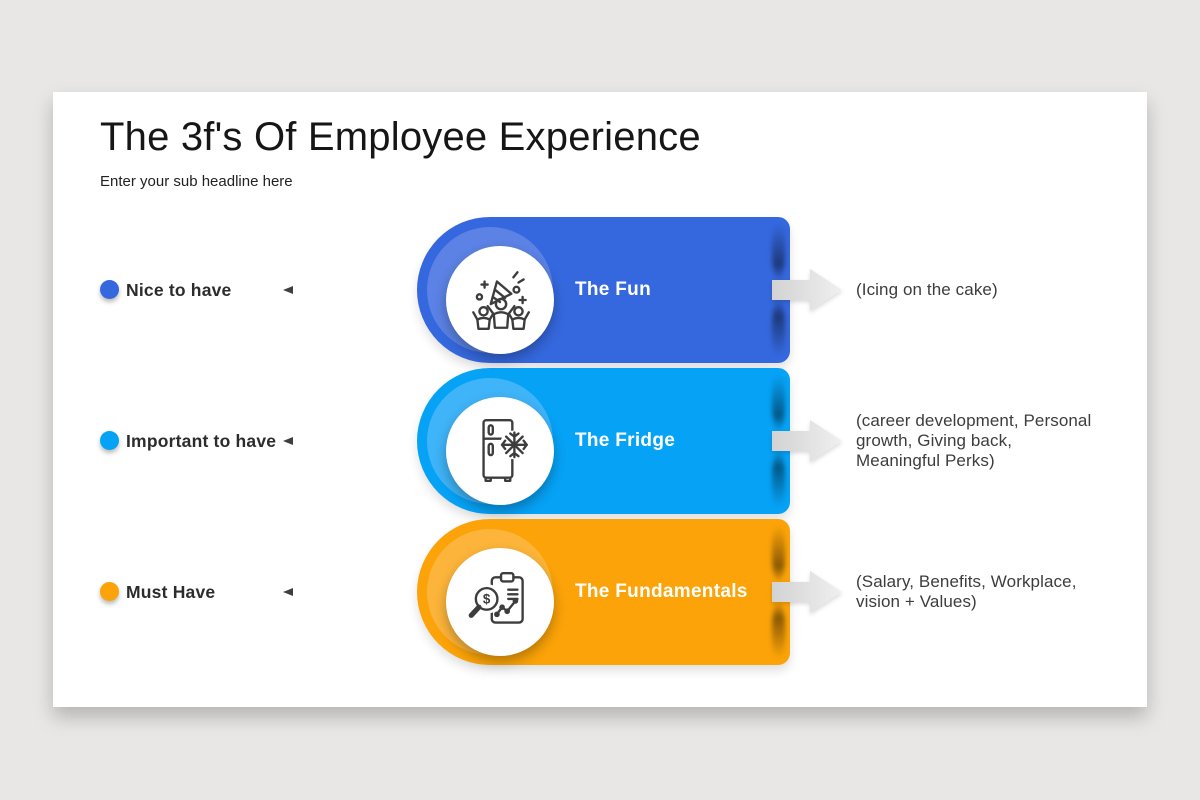 The image size is (1200, 800). I want to click on pill-the-fun: The Fun, so click(603, 290).